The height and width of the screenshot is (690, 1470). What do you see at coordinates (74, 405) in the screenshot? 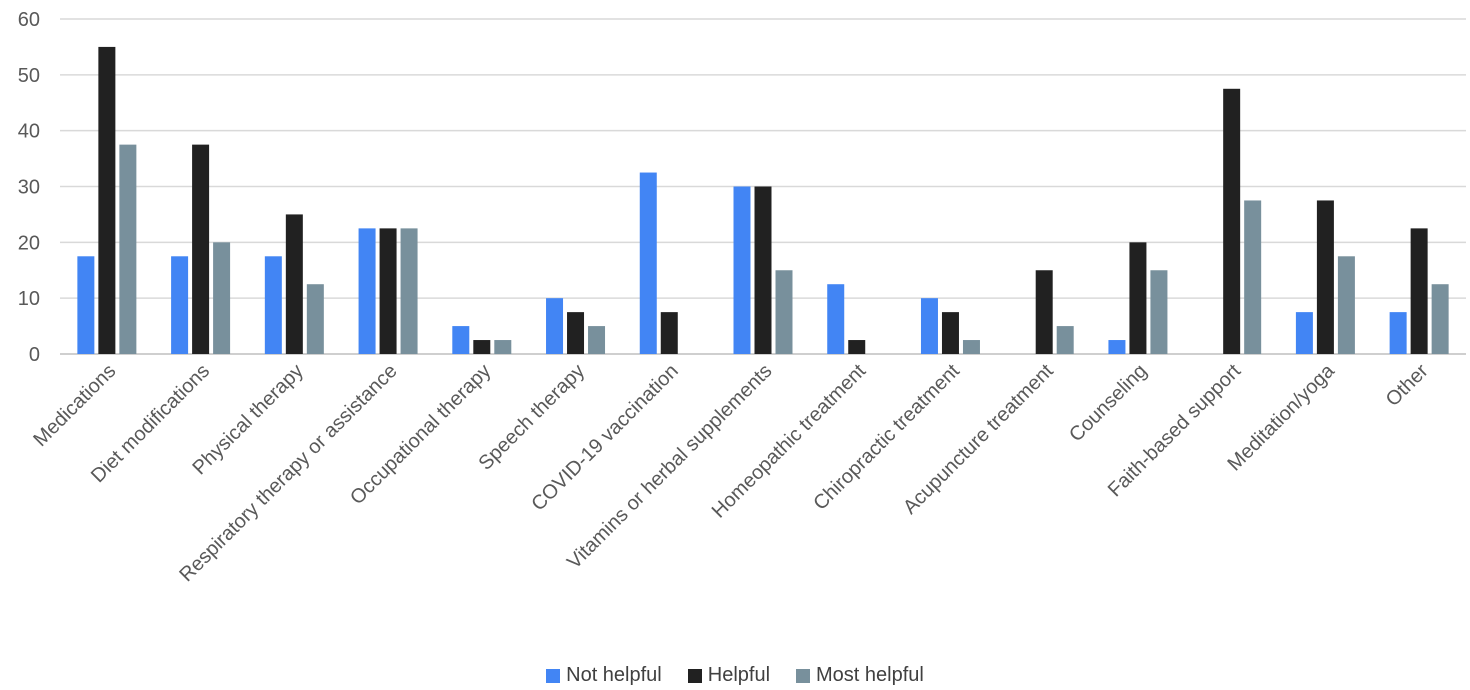
I see `x-tick-label: Medications` at bounding box center [74, 405].